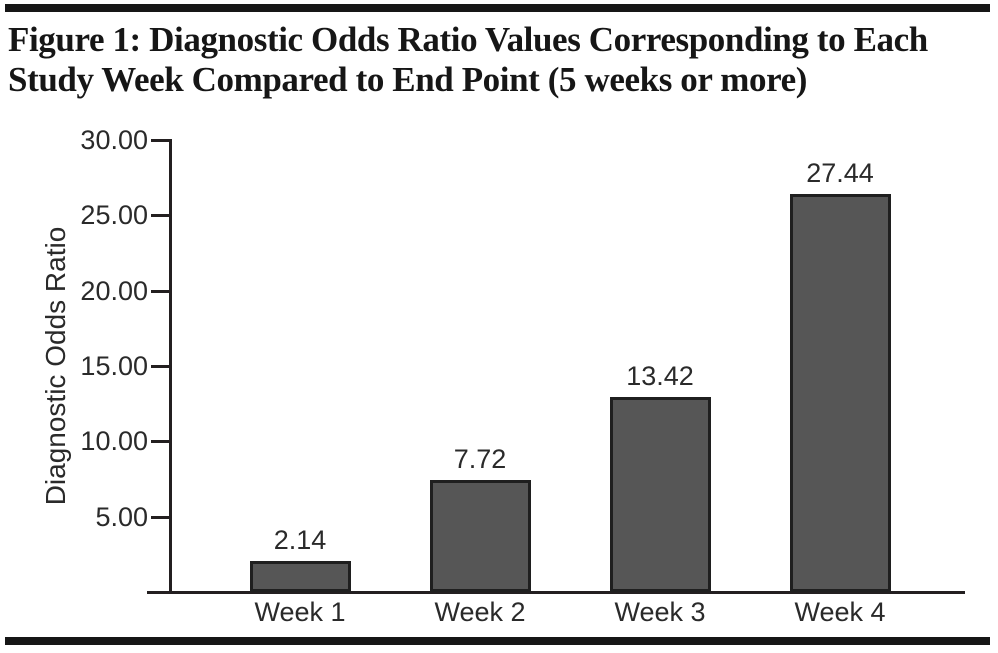  What do you see at coordinates (114, 140) in the screenshot?
I see `y-tick-label: 30.00` at bounding box center [114, 140].